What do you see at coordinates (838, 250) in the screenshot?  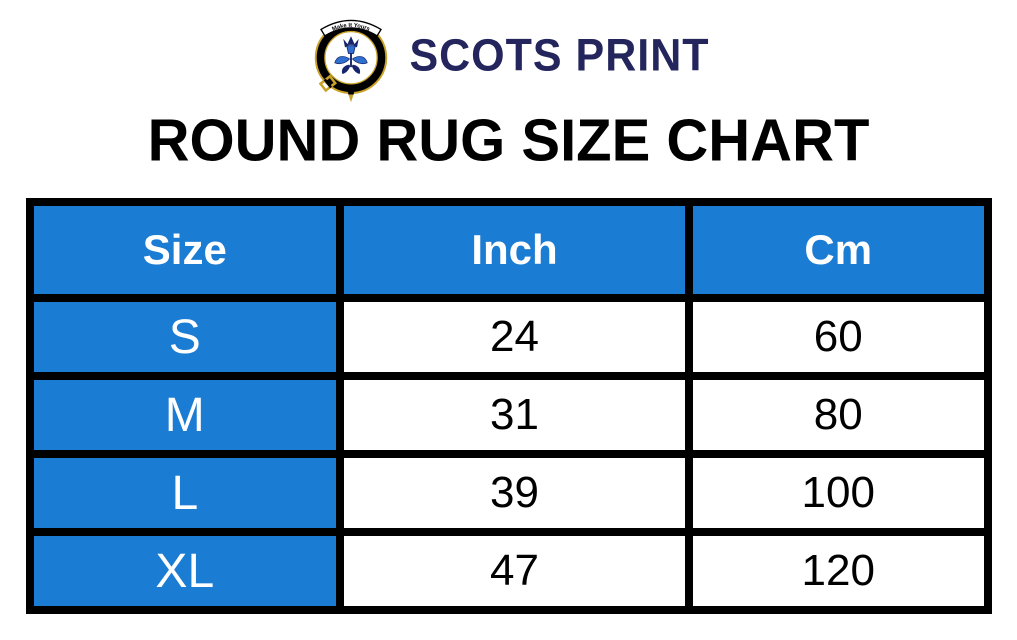 I see `header-cm: Cm` at bounding box center [838, 250].